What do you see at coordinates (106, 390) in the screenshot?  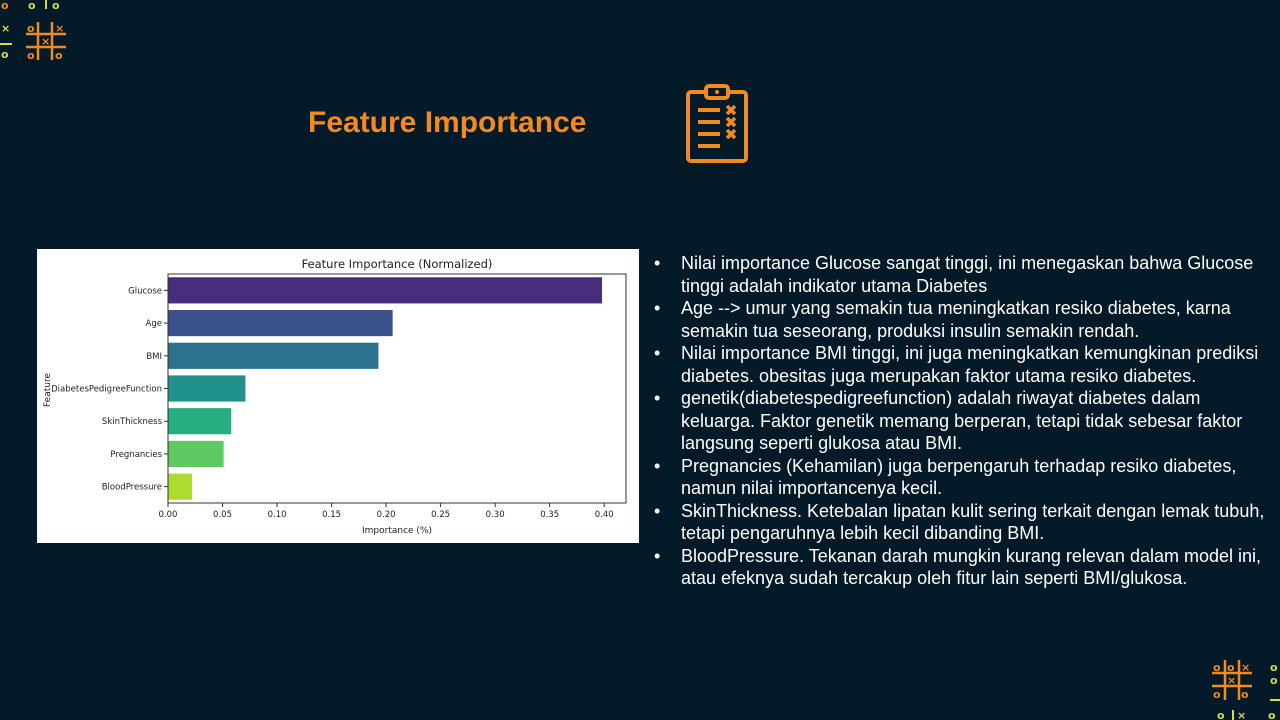 I see `y-tick-label: DiabetesPedigreeFunction` at bounding box center [106, 390].